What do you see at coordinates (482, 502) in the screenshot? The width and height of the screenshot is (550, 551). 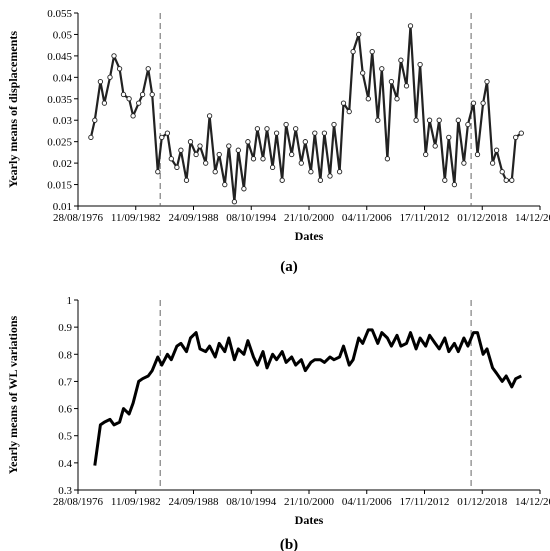 I see `p2-x-tick-label: 01/12/2018` at bounding box center [482, 502].